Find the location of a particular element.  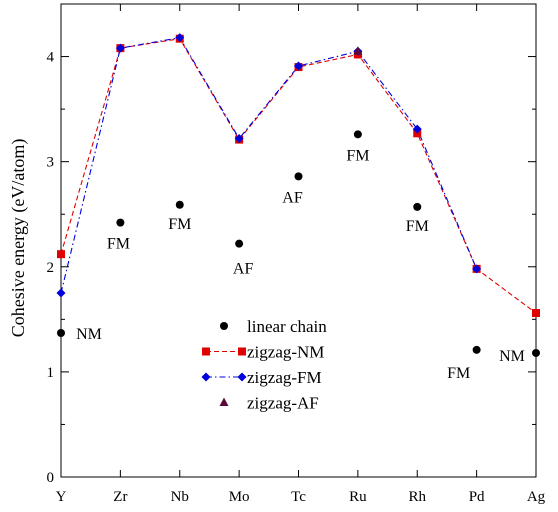

legend-label-zigzag-af: zigzag-AF is located at coordinates (283, 403).